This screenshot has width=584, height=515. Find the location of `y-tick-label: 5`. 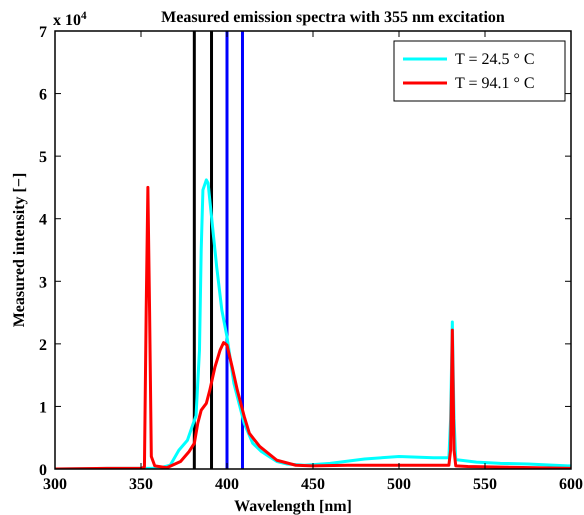

y-tick-label: 5 is located at coordinates (43, 157).